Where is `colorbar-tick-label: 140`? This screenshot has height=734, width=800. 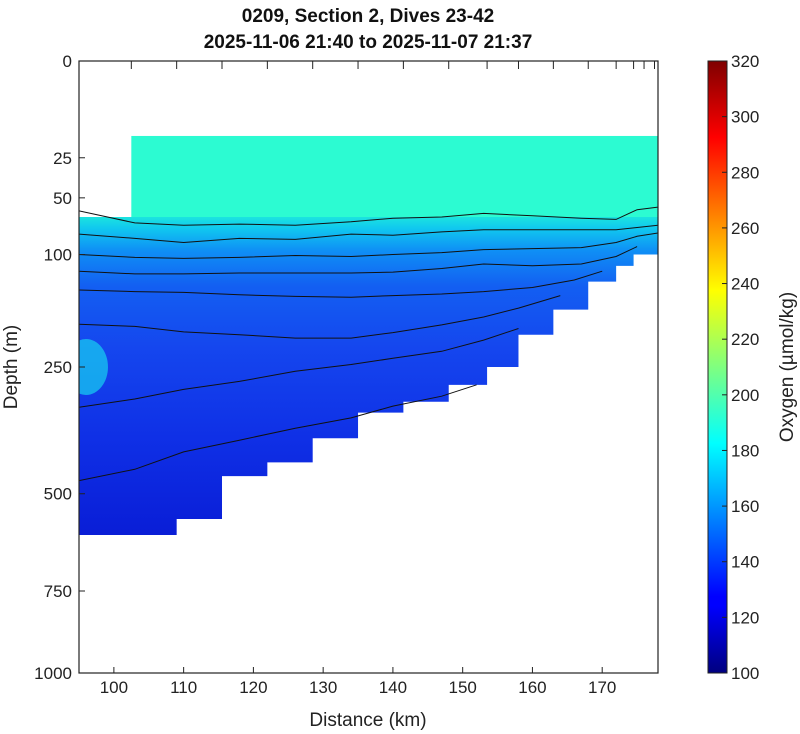 colorbar-tick-label: 140 is located at coordinates (745, 562).